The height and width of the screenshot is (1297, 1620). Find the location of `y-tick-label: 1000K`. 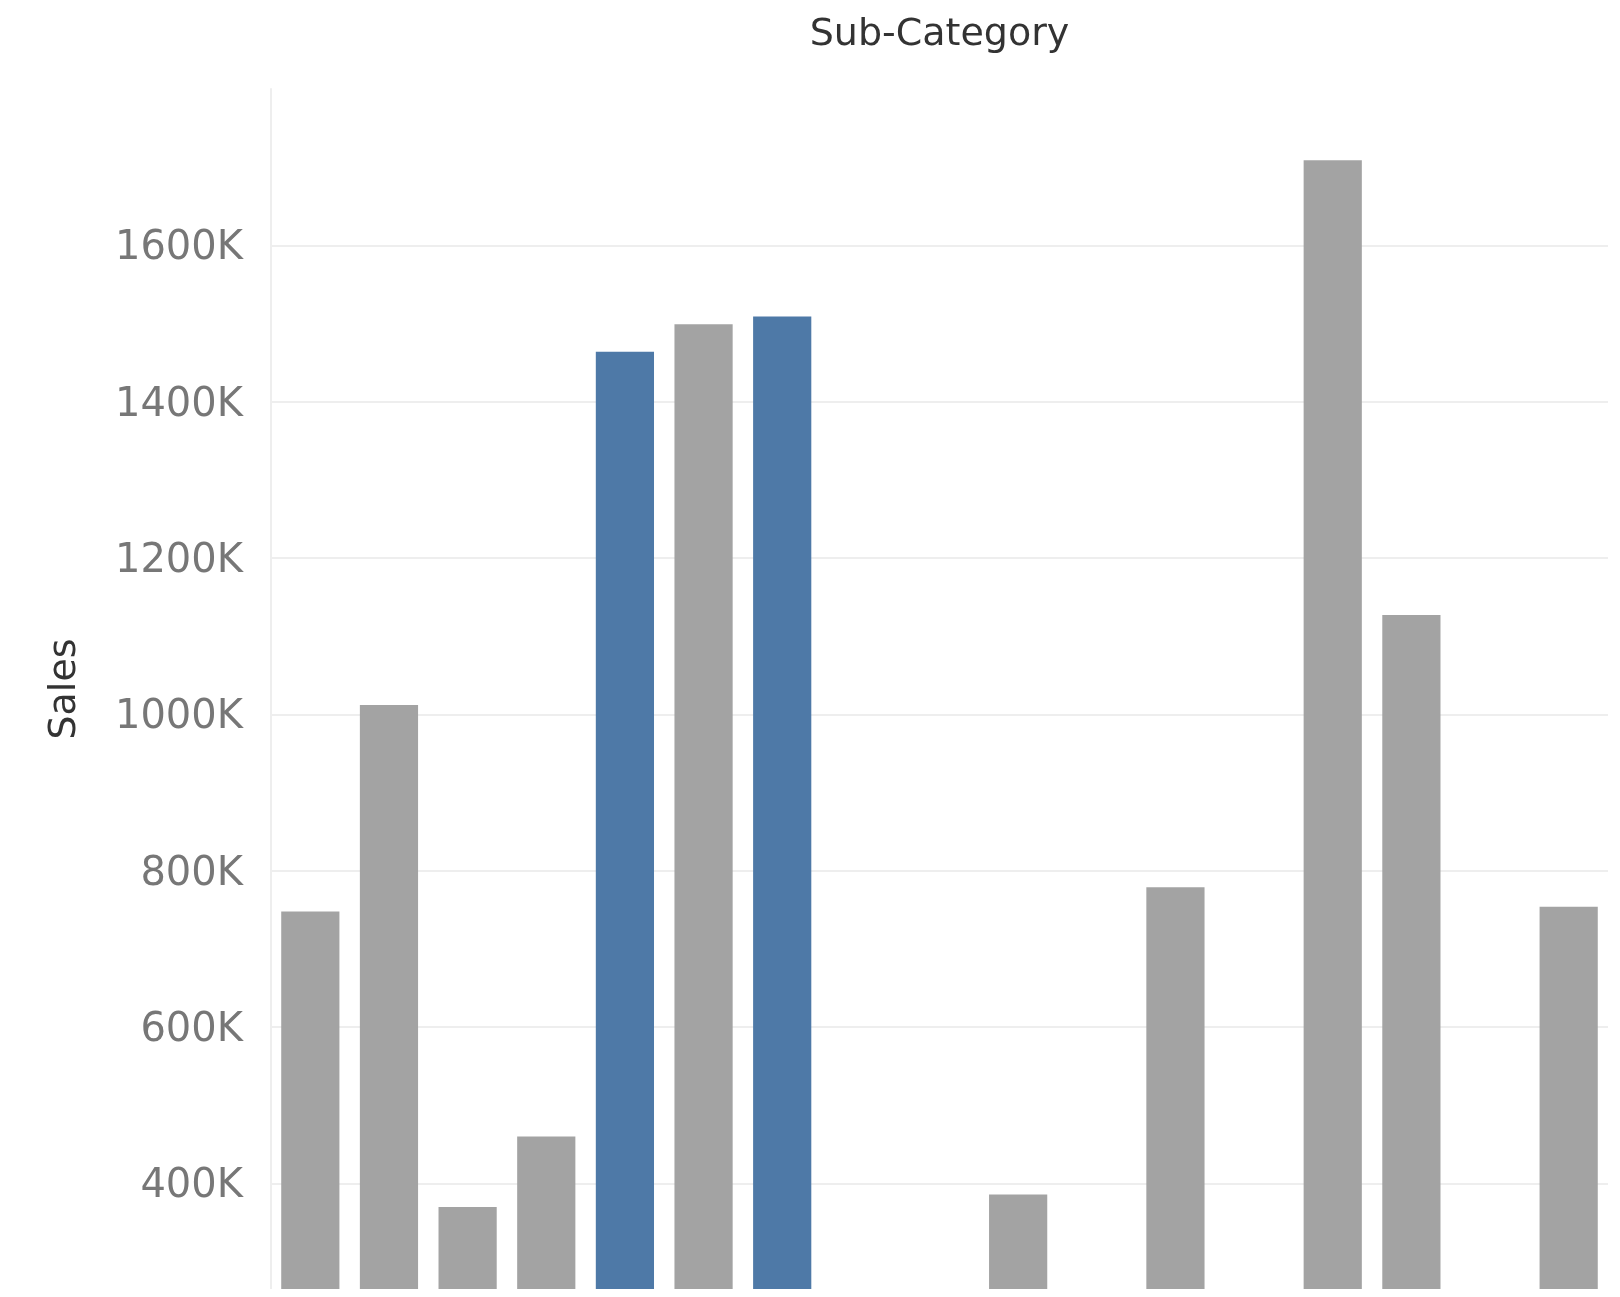

y-tick-label: 1000K is located at coordinates (179, 714).